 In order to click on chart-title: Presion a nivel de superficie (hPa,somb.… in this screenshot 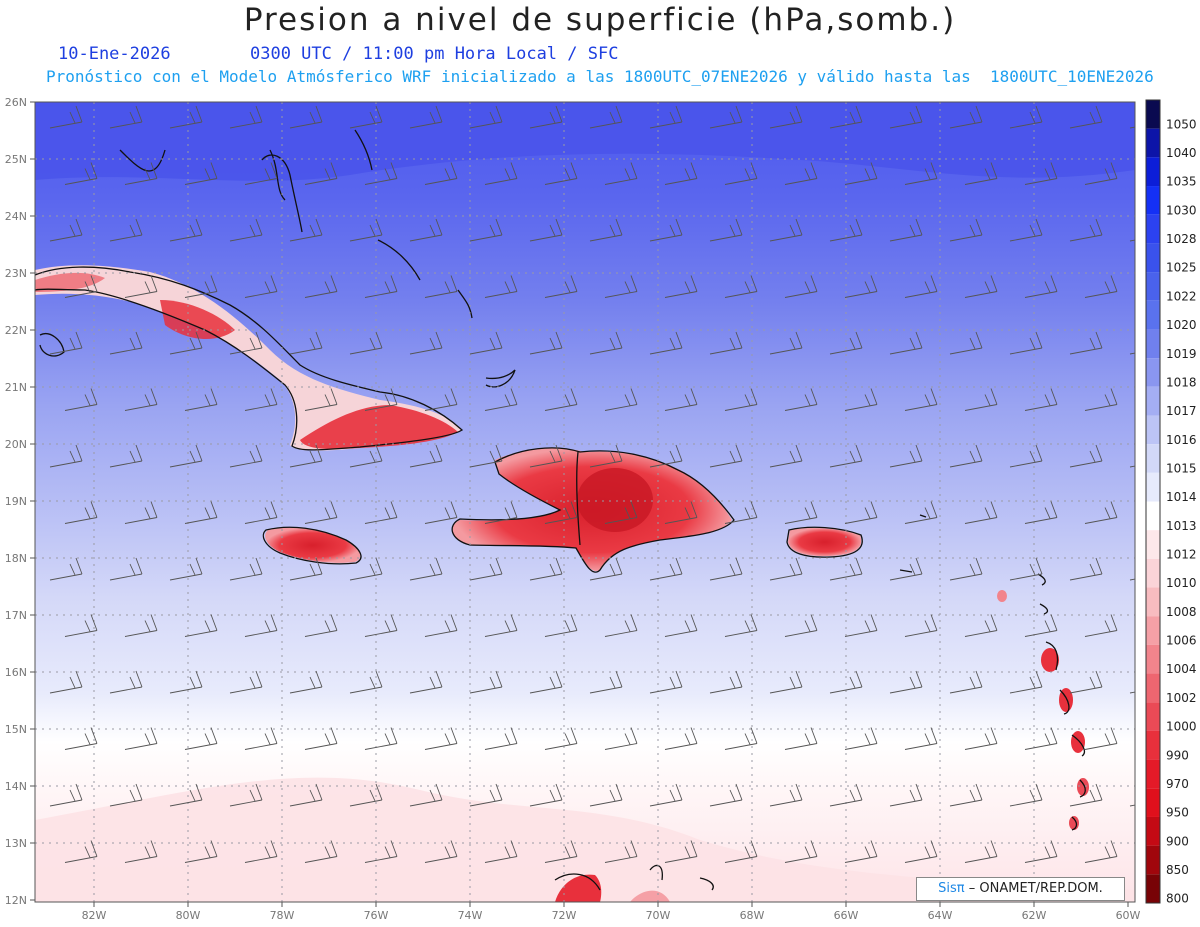, I will do `click(600, 20)`.